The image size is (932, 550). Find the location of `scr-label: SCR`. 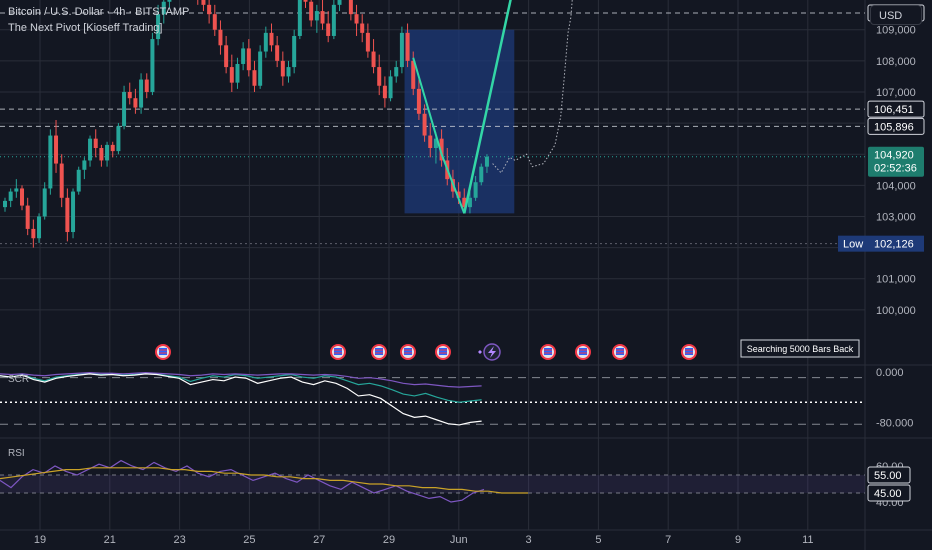

scr-label: SCR is located at coordinates (18, 379).